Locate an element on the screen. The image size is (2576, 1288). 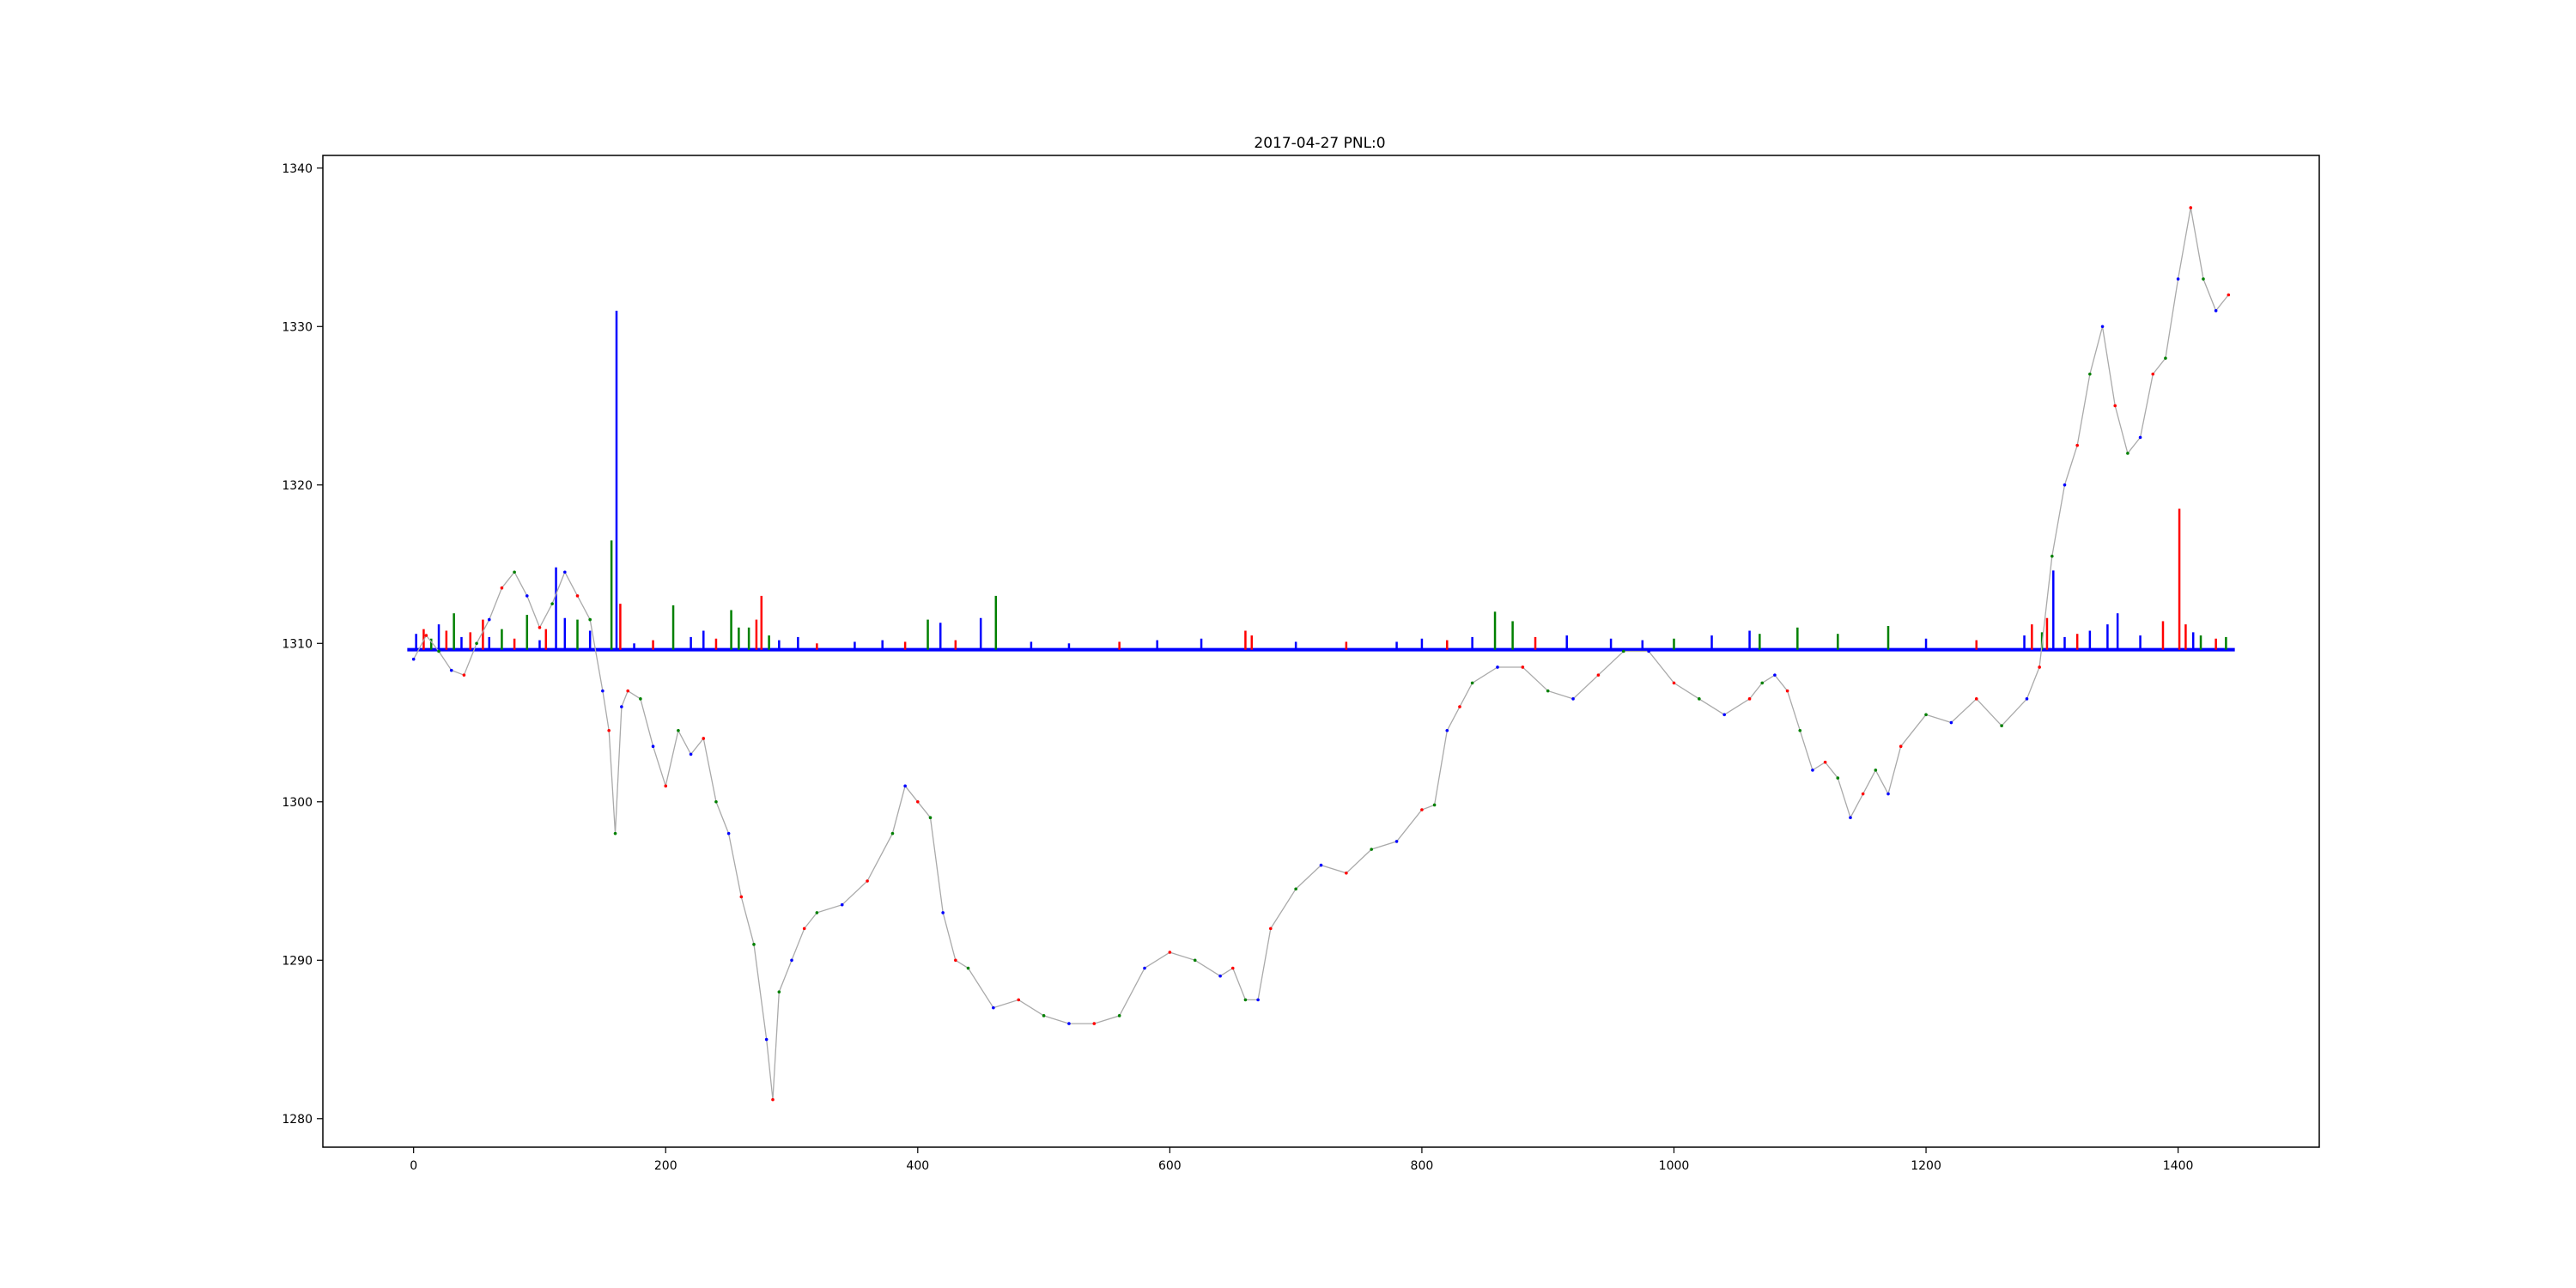
x-tick-label: 800 is located at coordinates (1422, 1166).